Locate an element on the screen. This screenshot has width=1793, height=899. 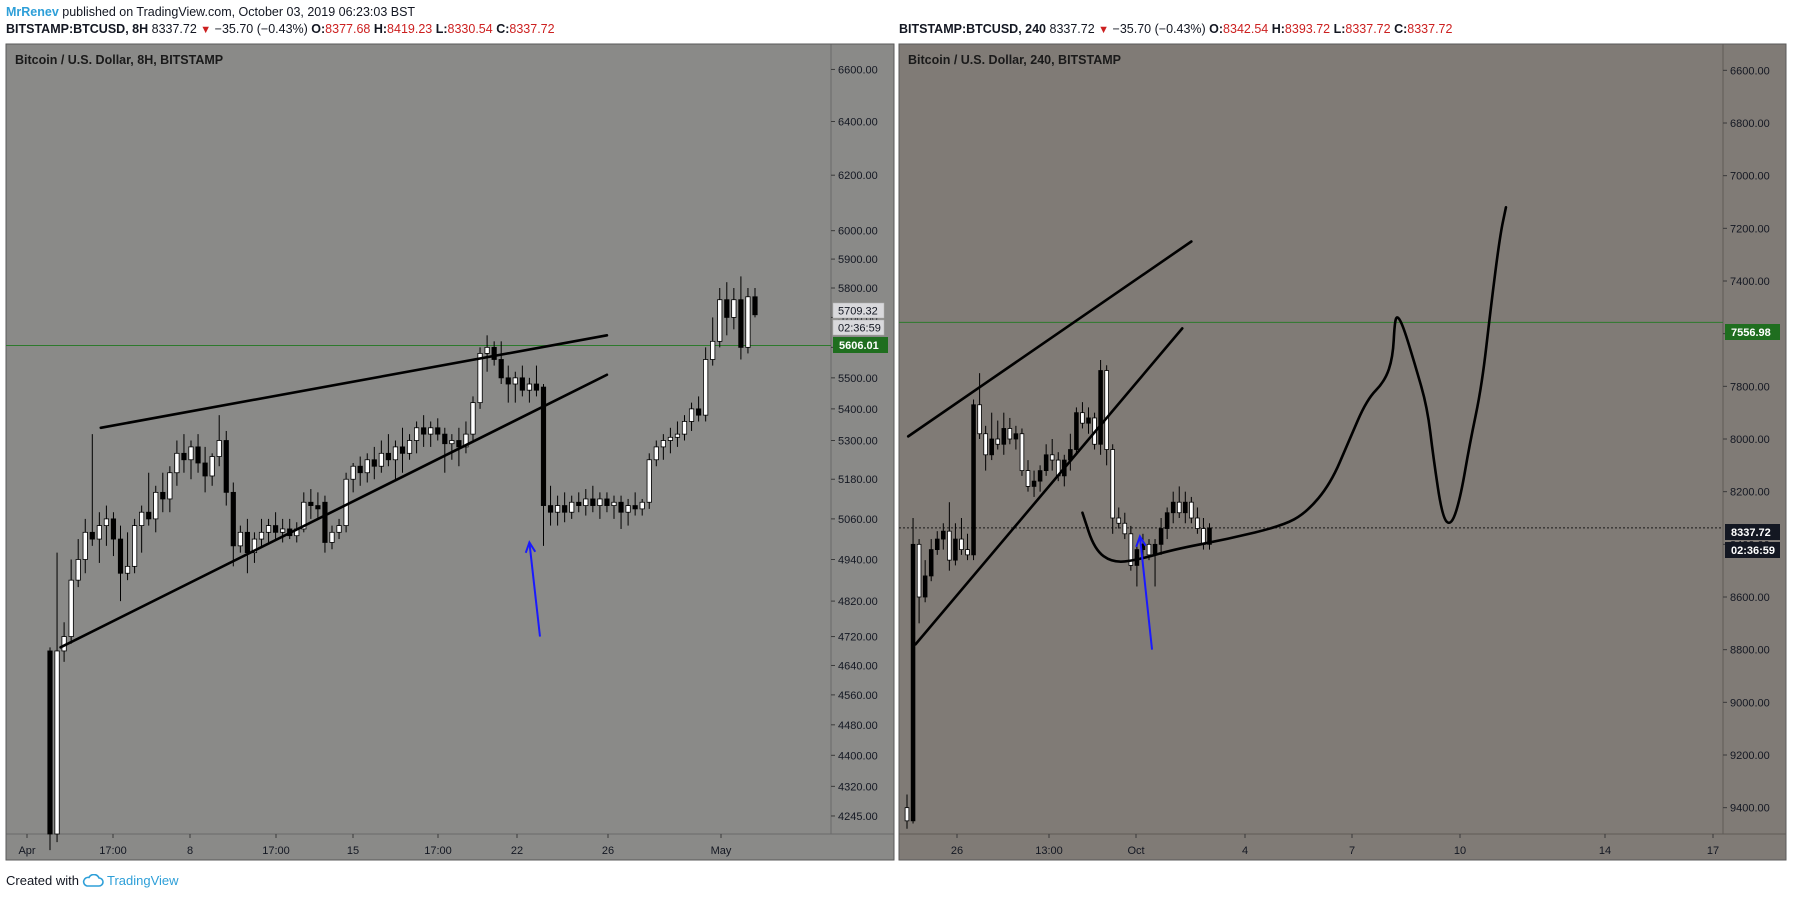
left-time-axis is located at coordinates (450, 847).